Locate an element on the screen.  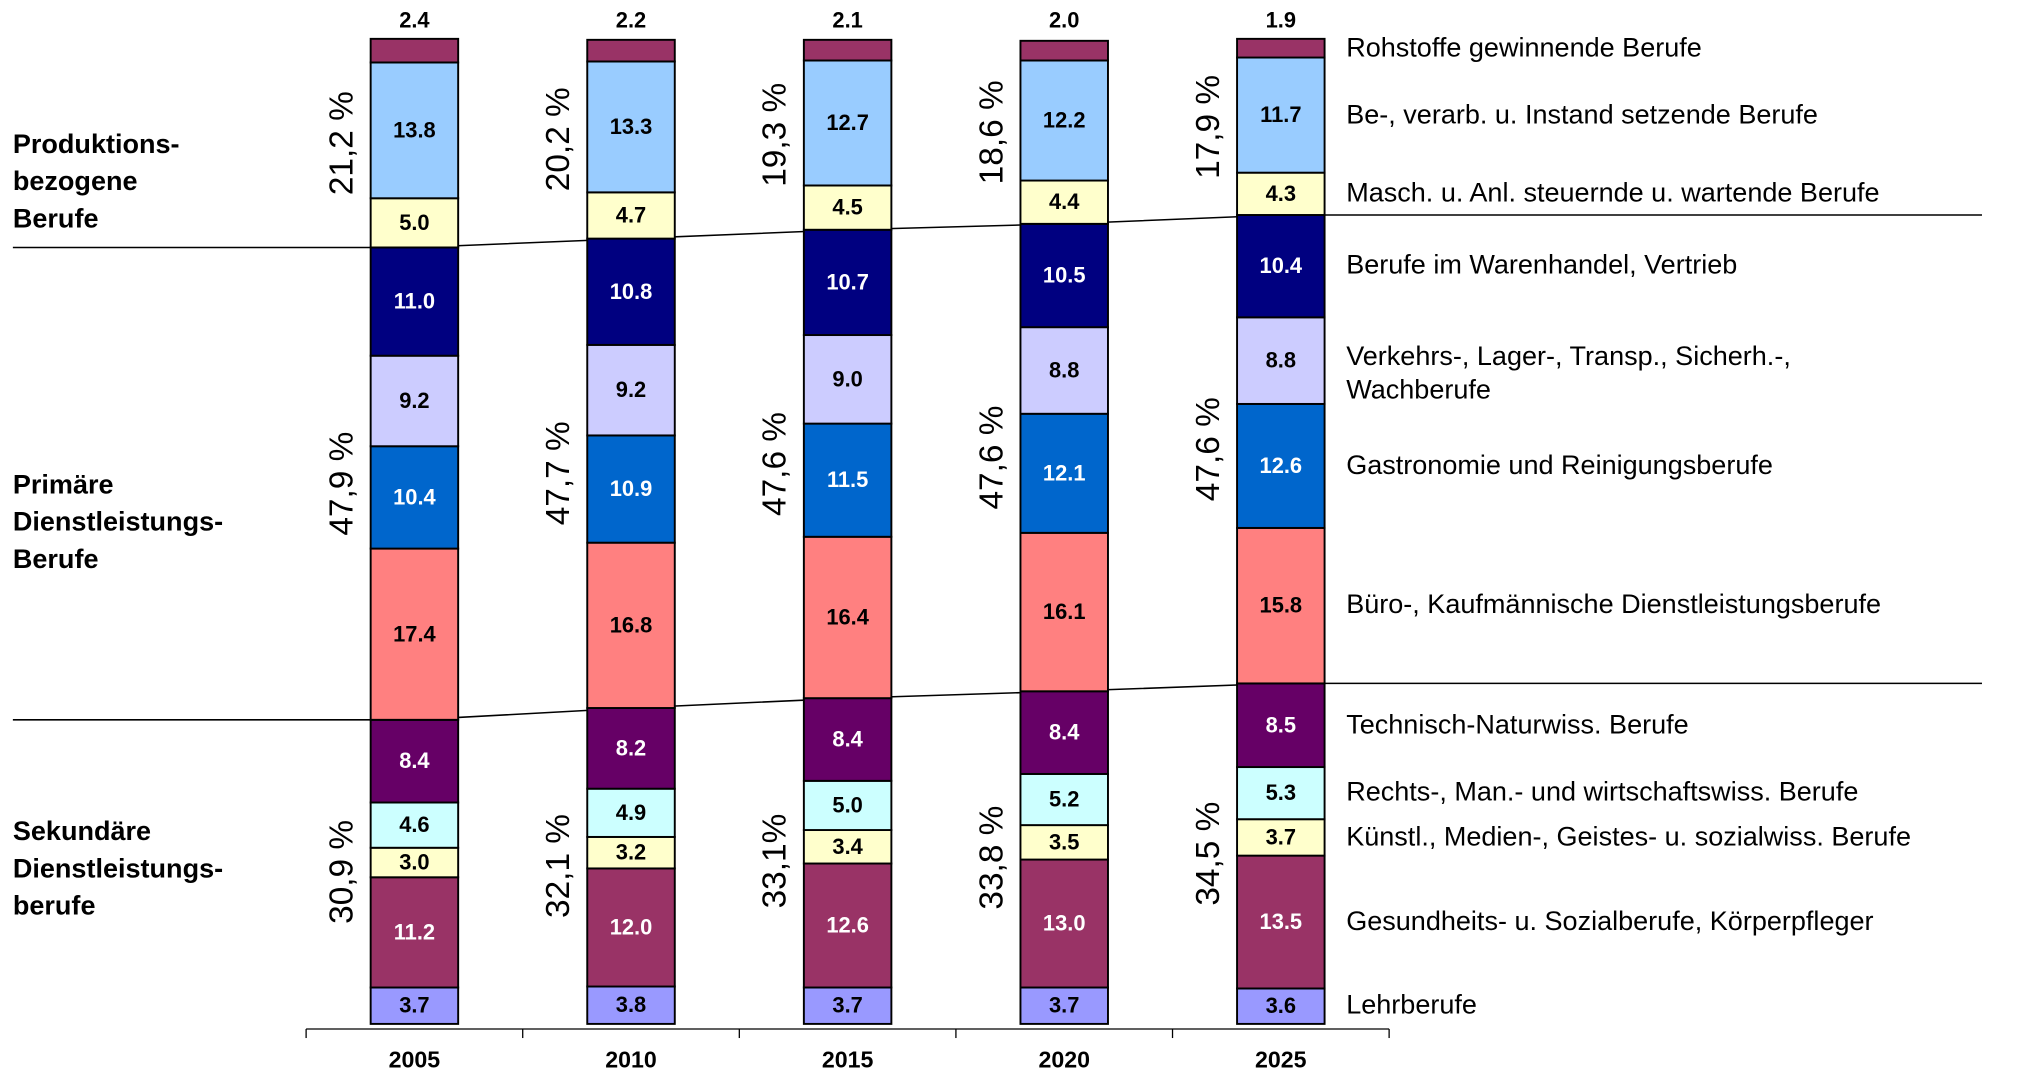
data-label: 4.3 is located at coordinates (1281, 193).